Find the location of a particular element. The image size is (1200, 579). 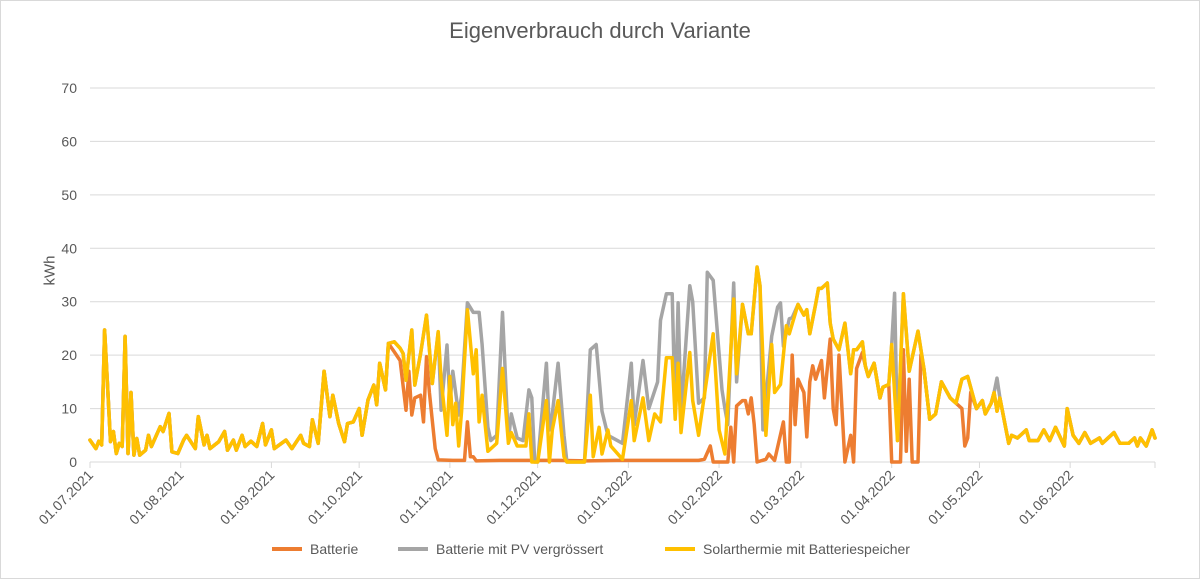

y-tick-label: 50 is located at coordinates (69, 195).